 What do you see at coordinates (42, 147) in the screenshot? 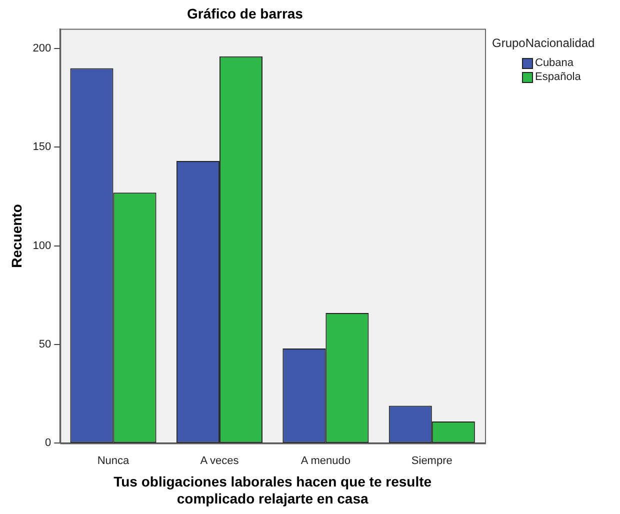
I see `y-tick-label: 150` at bounding box center [42, 147].